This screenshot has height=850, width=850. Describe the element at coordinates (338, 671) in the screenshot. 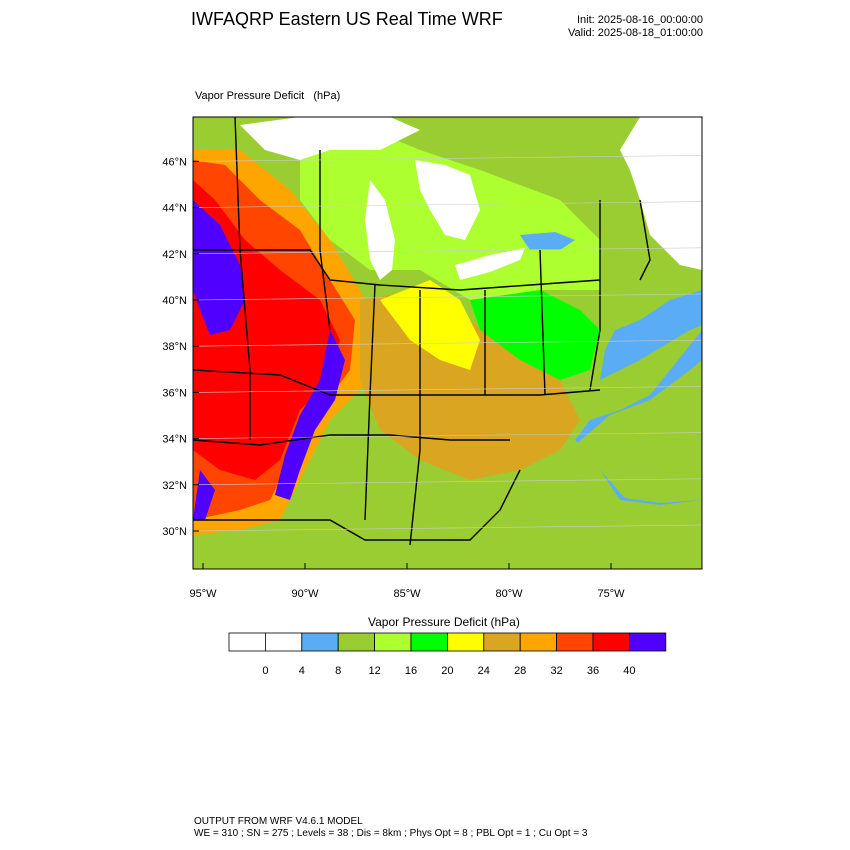

I see `colorbar-tick-label: 8` at that location.